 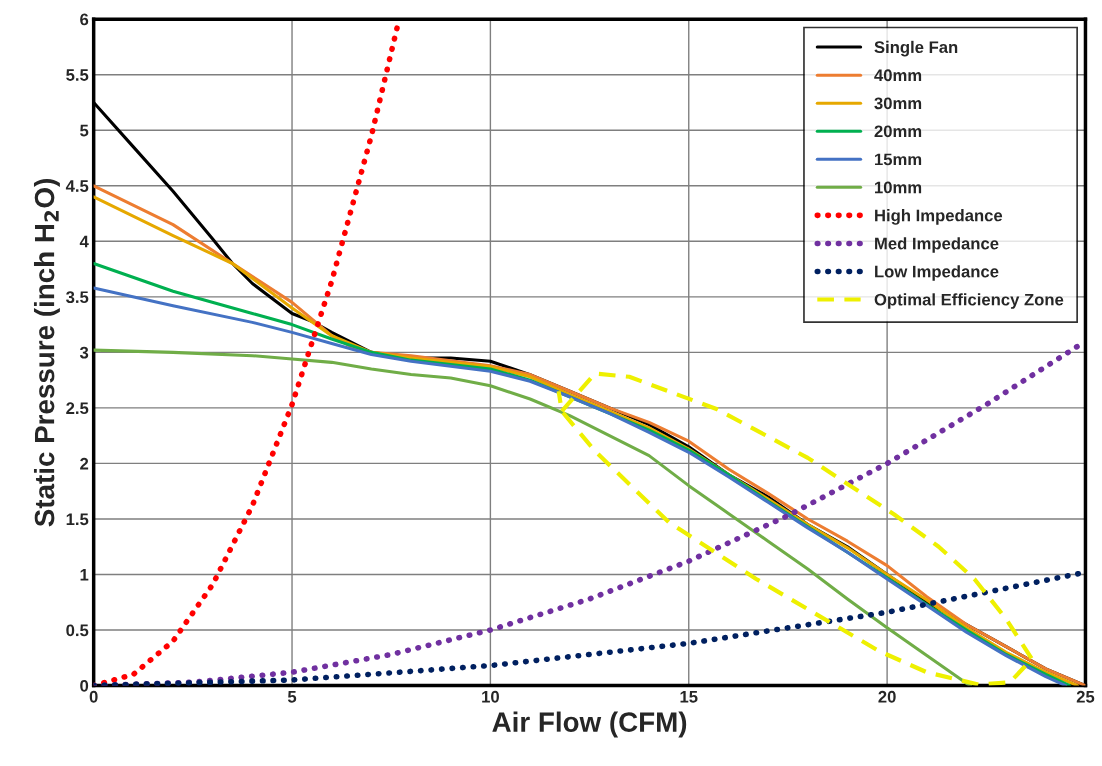 What do you see at coordinates (77, 75) in the screenshot?
I see `y-tick-label: 5.5` at bounding box center [77, 75].